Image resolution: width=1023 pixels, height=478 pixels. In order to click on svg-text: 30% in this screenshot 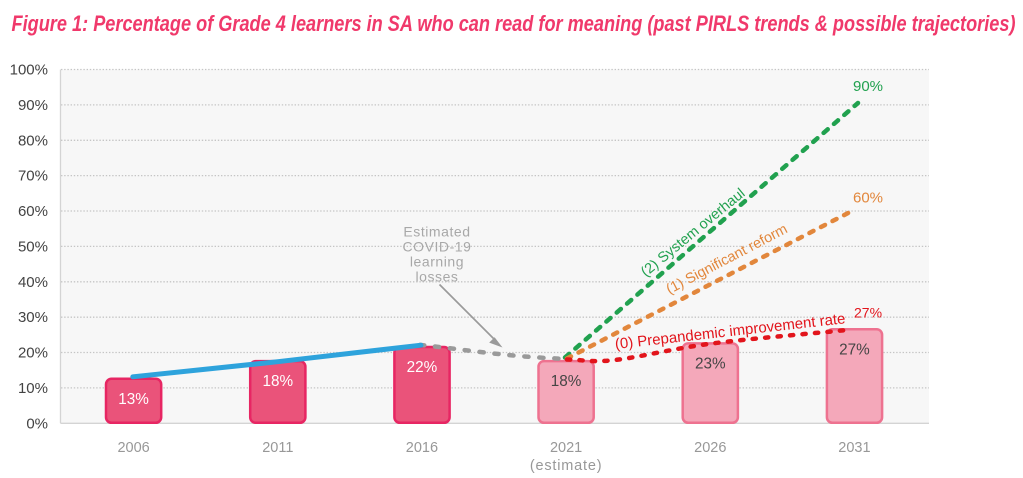, I will do `click(33, 317)`.